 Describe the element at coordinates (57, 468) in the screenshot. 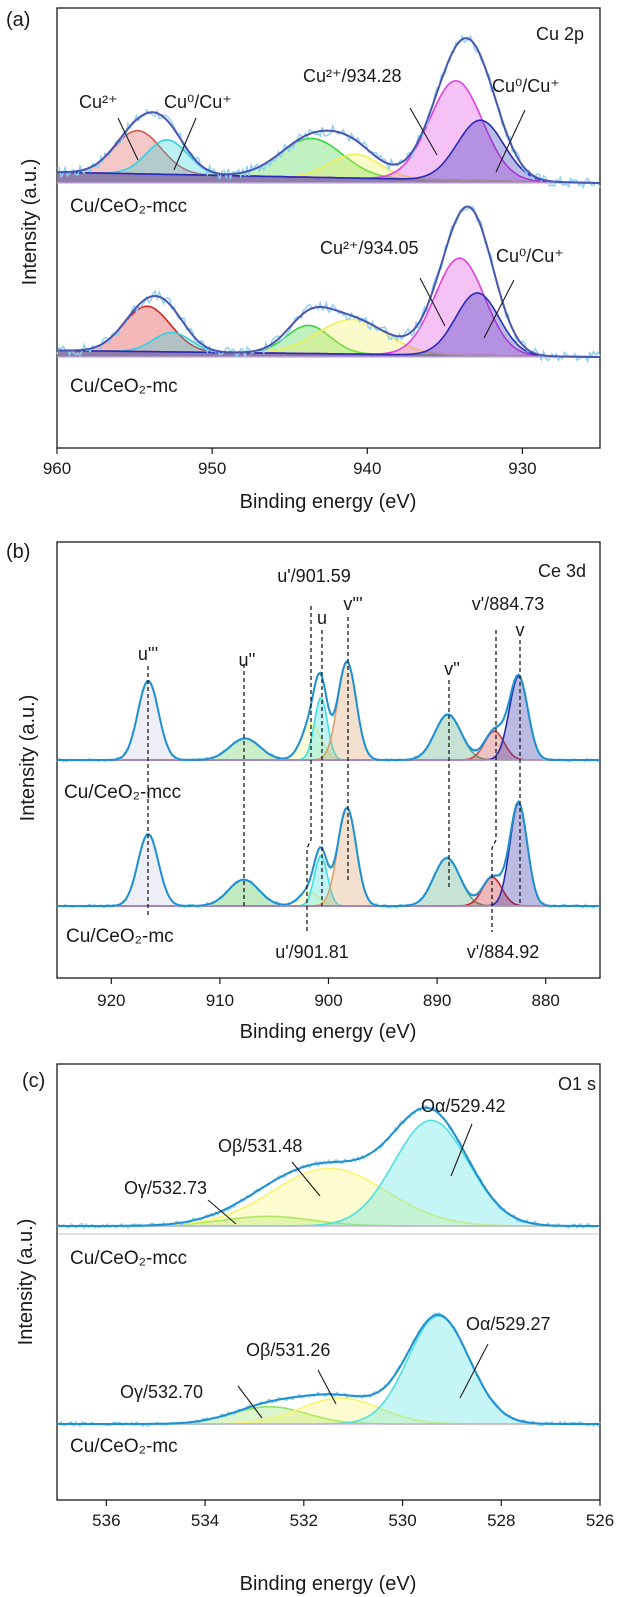

I see `x-axis-tick-label: 960` at that location.